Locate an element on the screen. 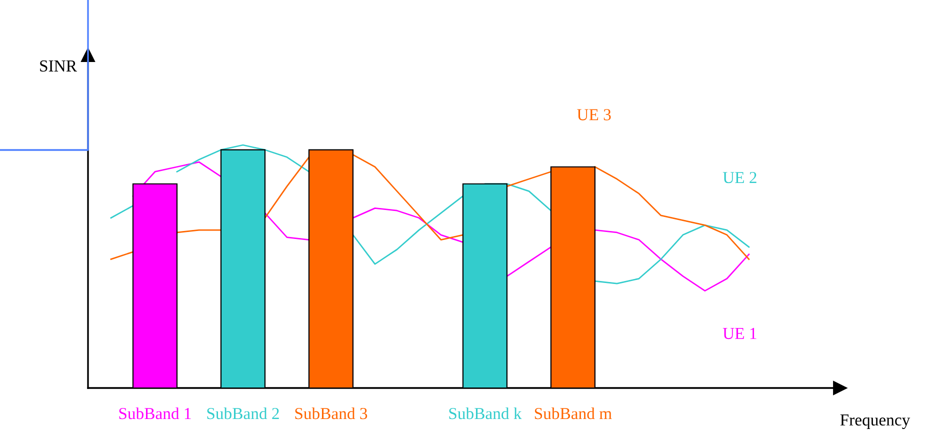 Image resolution: width=939 pixels, height=432 pixels. y-axis-title: SINR is located at coordinates (58, 66).